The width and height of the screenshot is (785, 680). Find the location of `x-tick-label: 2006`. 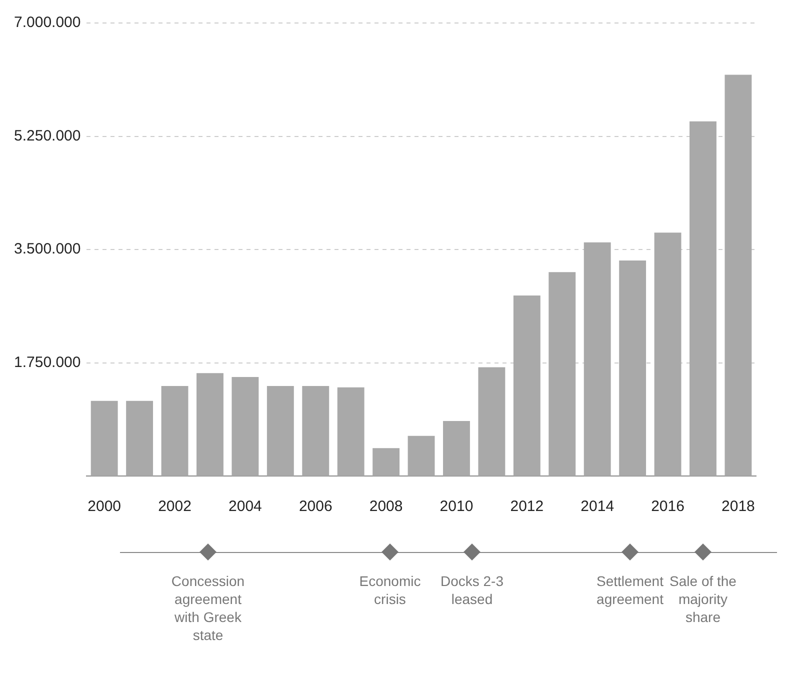

x-tick-label: 2006 is located at coordinates (315, 507).